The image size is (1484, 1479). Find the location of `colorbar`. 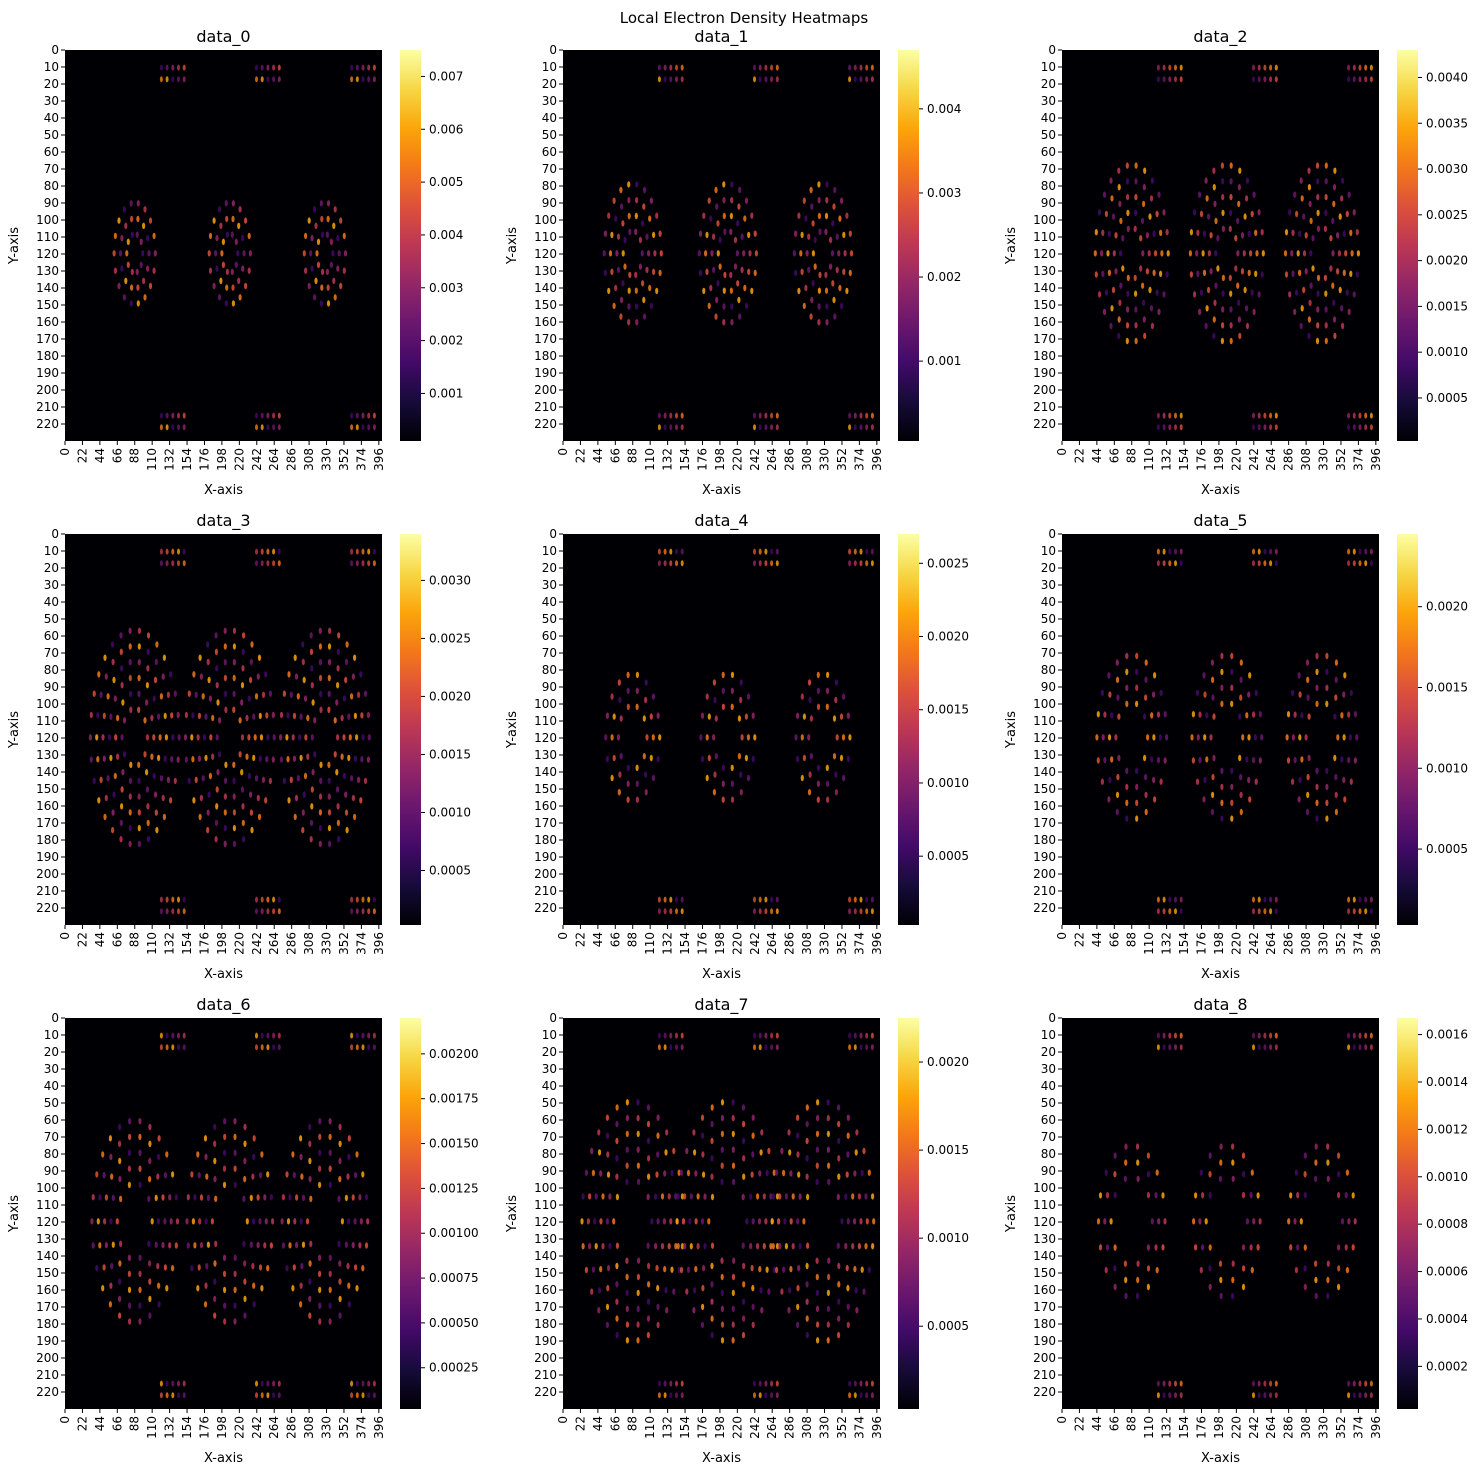

colorbar is located at coordinates (908, 729).